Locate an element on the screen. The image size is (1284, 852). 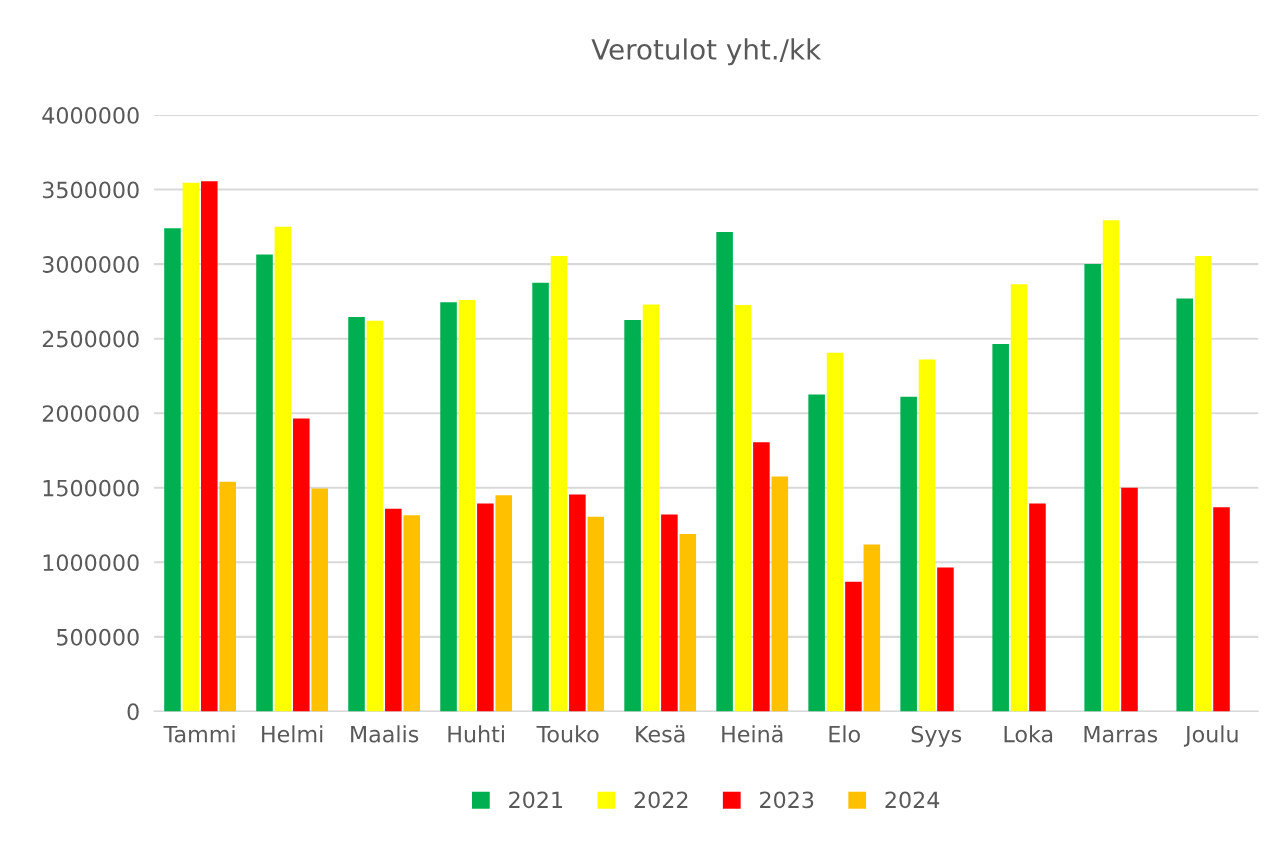
y-tick-label: 4000000 is located at coordinates (90, 115).